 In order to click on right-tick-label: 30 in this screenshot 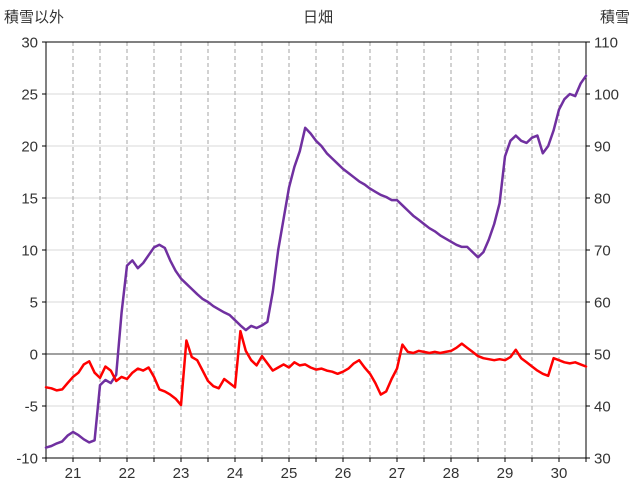, I will do `click(602, 458)`.